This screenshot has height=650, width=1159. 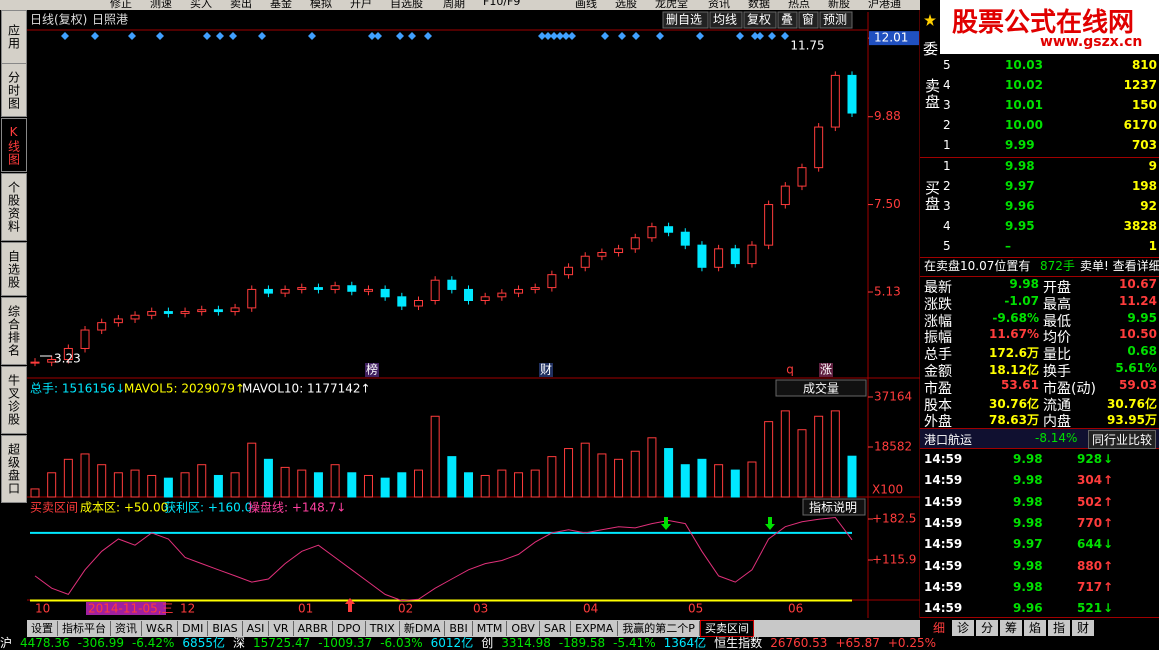 I want to click on button-bg, so click(x=726, y=20).